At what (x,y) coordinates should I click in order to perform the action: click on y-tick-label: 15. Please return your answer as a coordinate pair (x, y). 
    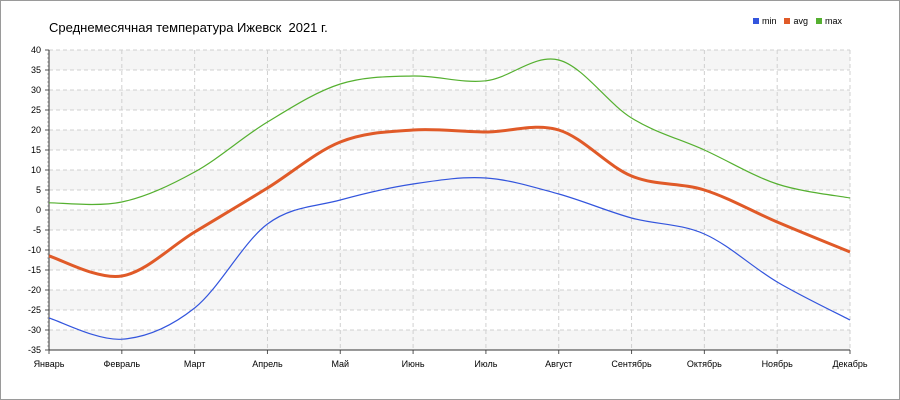
    Looking at the image, I should click on (36, 150).